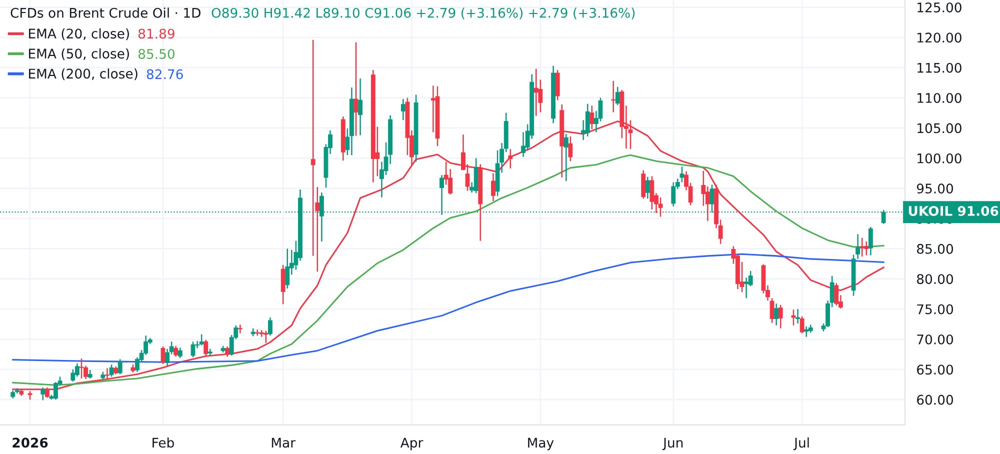 The width and height of the screenshot is (1000, 454). I want to click on y-tick-label: 115.00, so click(940, 67).